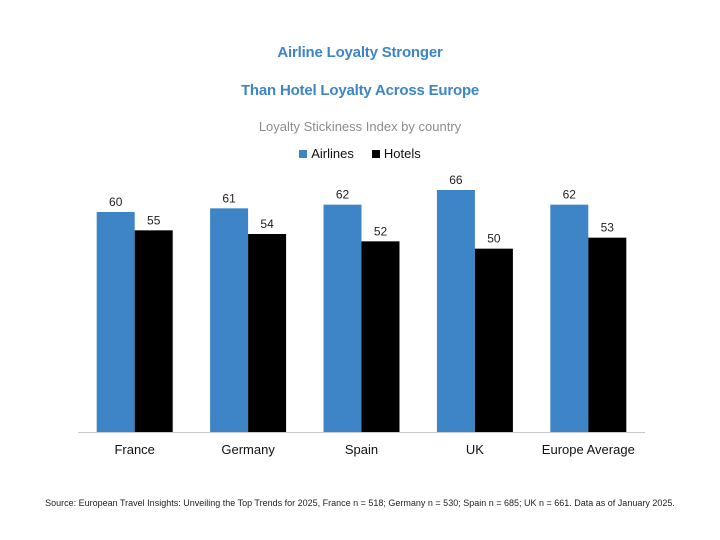 This screenshot has height=540, width=720. Describe the element at coordinates (375, 153) in the screenshot. I see `legend-swatch-hotels` at that location.